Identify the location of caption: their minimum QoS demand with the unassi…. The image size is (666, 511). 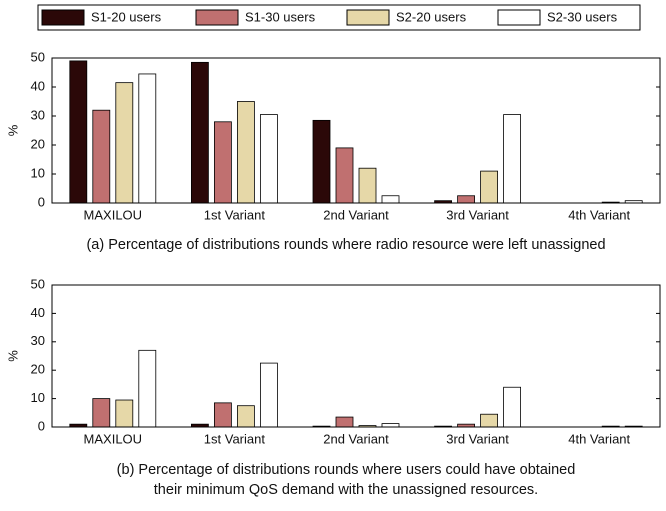
(346, 490).